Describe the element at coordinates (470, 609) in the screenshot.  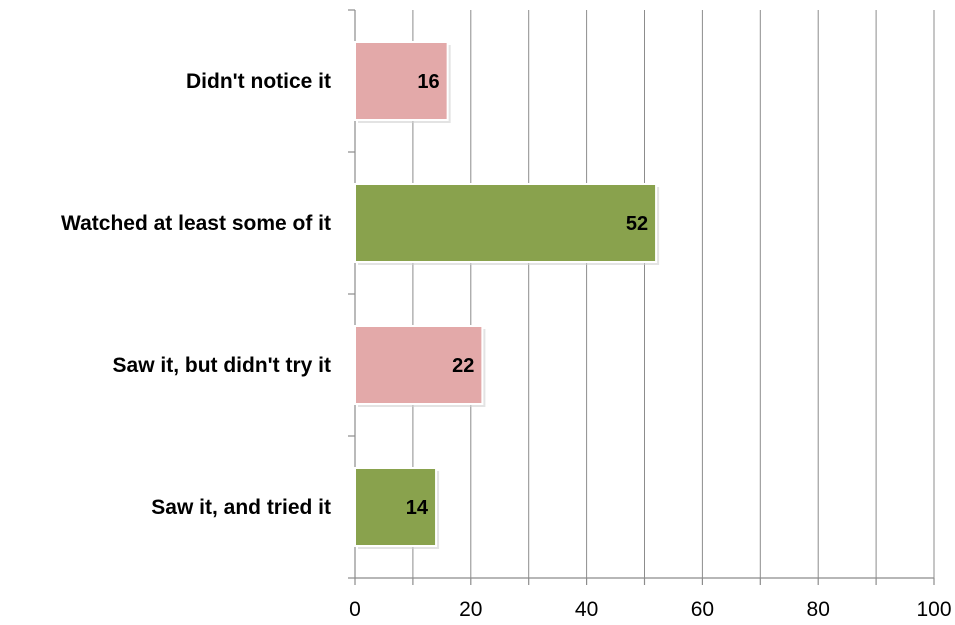
I see `x-tick-label-20: 20` at that location.